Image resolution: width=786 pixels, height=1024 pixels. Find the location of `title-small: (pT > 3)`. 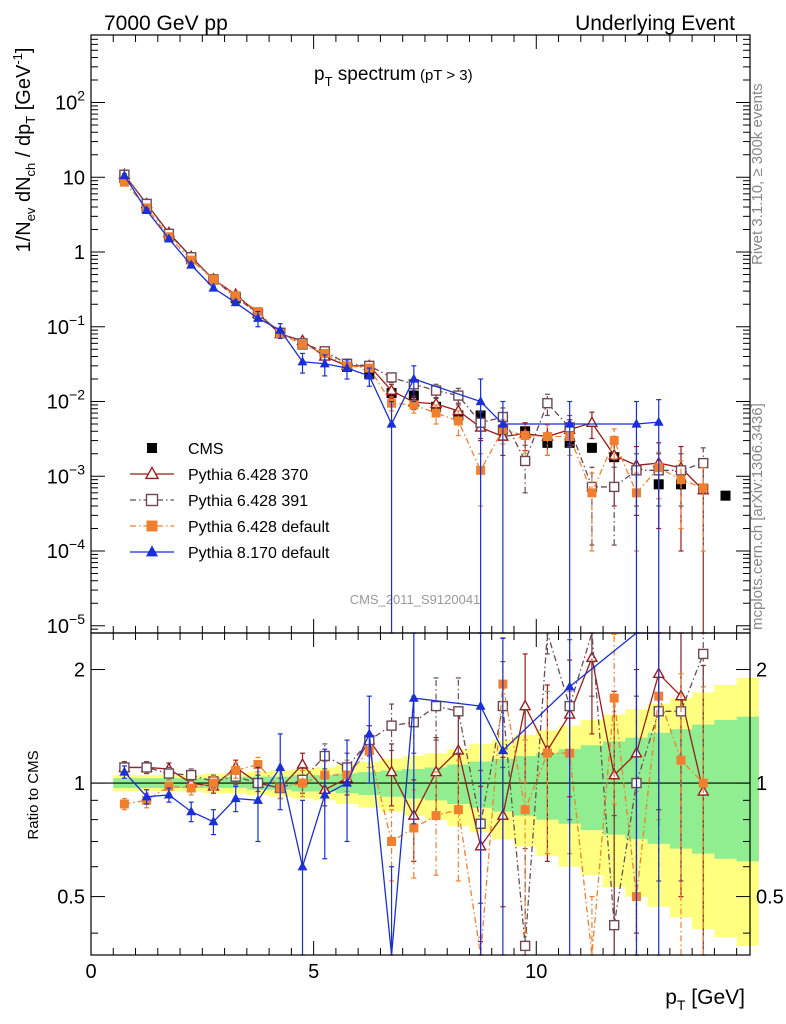

title-small: (pT > 3) is located at coordinates (446, 75).